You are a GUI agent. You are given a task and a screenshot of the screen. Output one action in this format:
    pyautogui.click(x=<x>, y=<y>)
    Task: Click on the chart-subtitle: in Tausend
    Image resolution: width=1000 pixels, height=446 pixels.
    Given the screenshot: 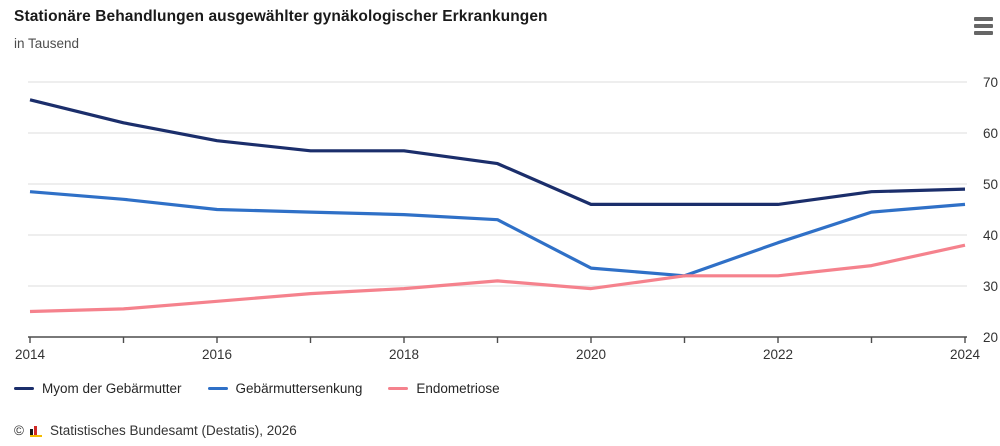 What is the action you would take?
    pyautogui.click(x=47, y=43)
    